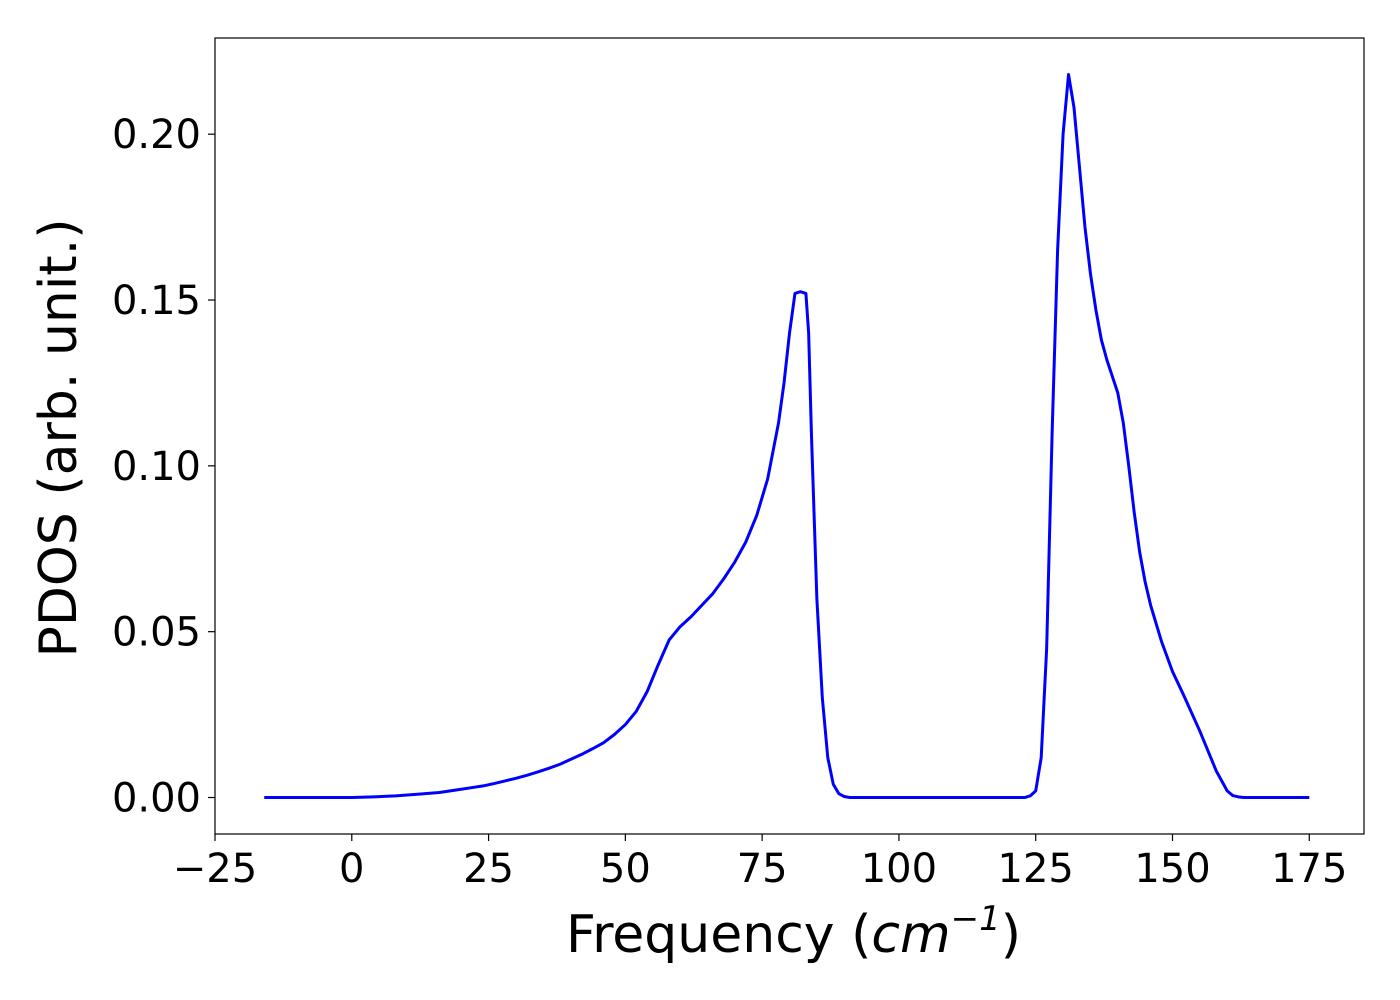 The width and height of the screenshot is (1400, 1000). I want to click on x-tick-label: 50, so click(625, 869).